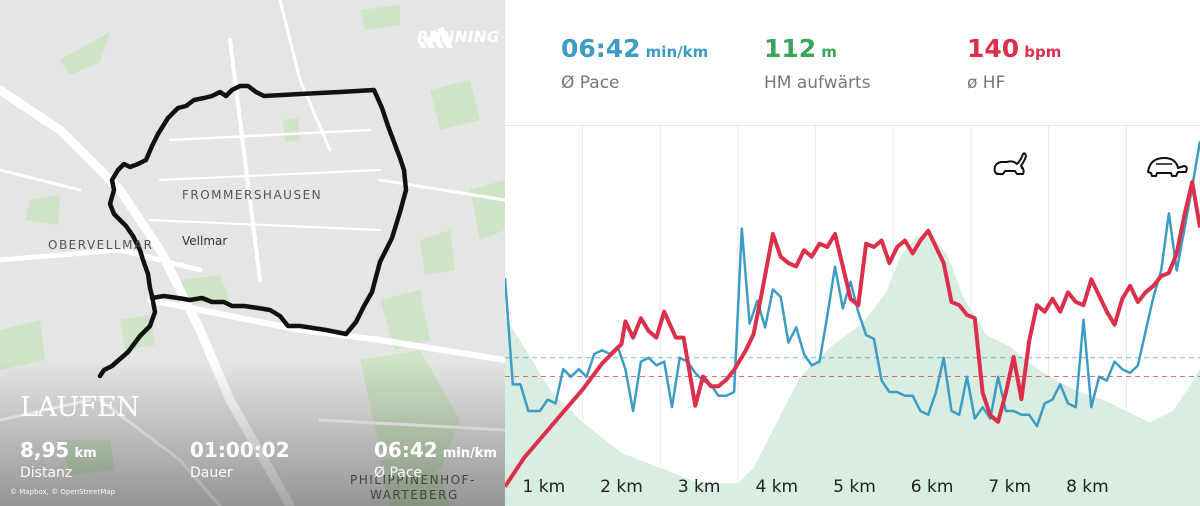 The width and height of the screenshot is (1200, 506). What do you see at coordinates (85, 453) in the screenshot?
I see `stat-distance-unit: km` at bounding box center [85, 453].